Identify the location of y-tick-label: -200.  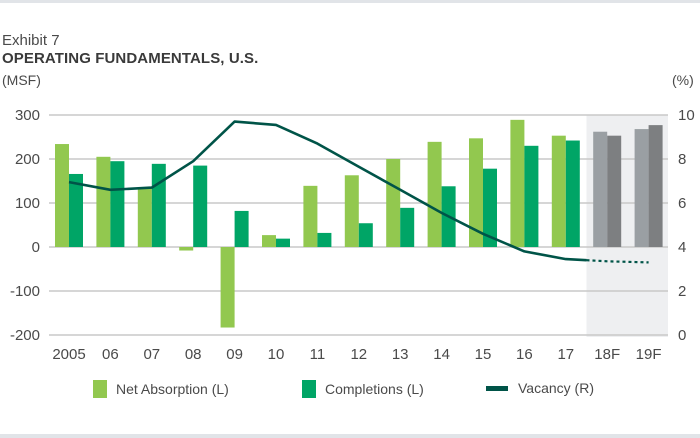
(25, 335).